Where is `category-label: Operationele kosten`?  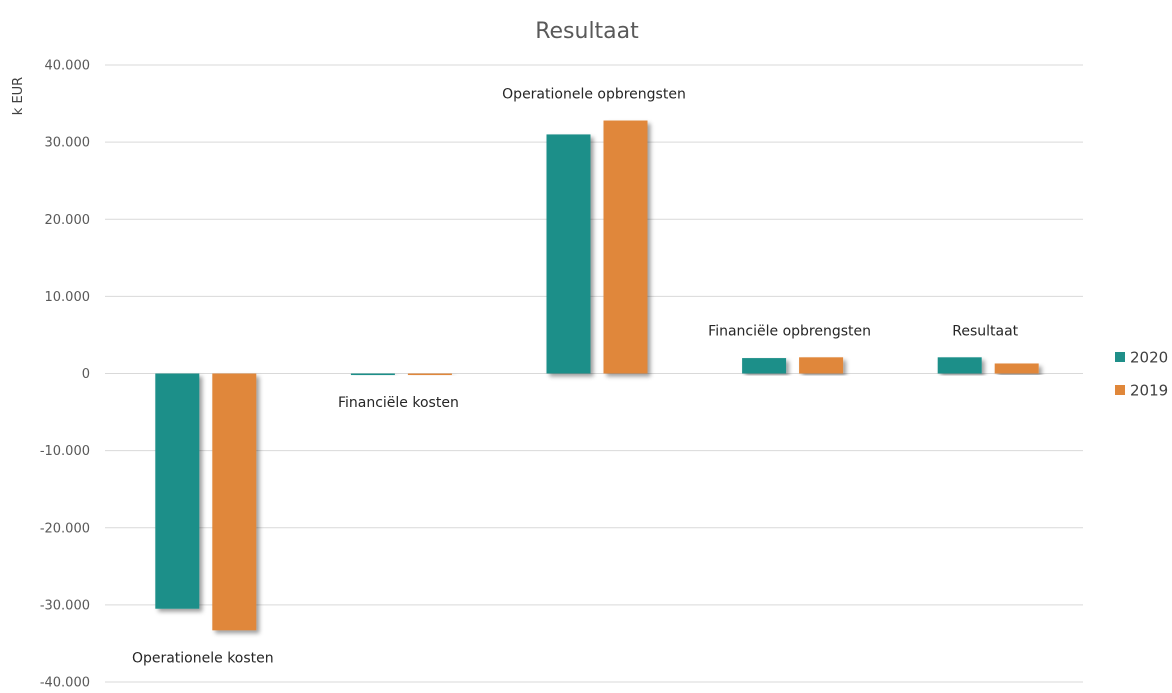 category-label: Operationele kosten is located at coordinates (203, 658).